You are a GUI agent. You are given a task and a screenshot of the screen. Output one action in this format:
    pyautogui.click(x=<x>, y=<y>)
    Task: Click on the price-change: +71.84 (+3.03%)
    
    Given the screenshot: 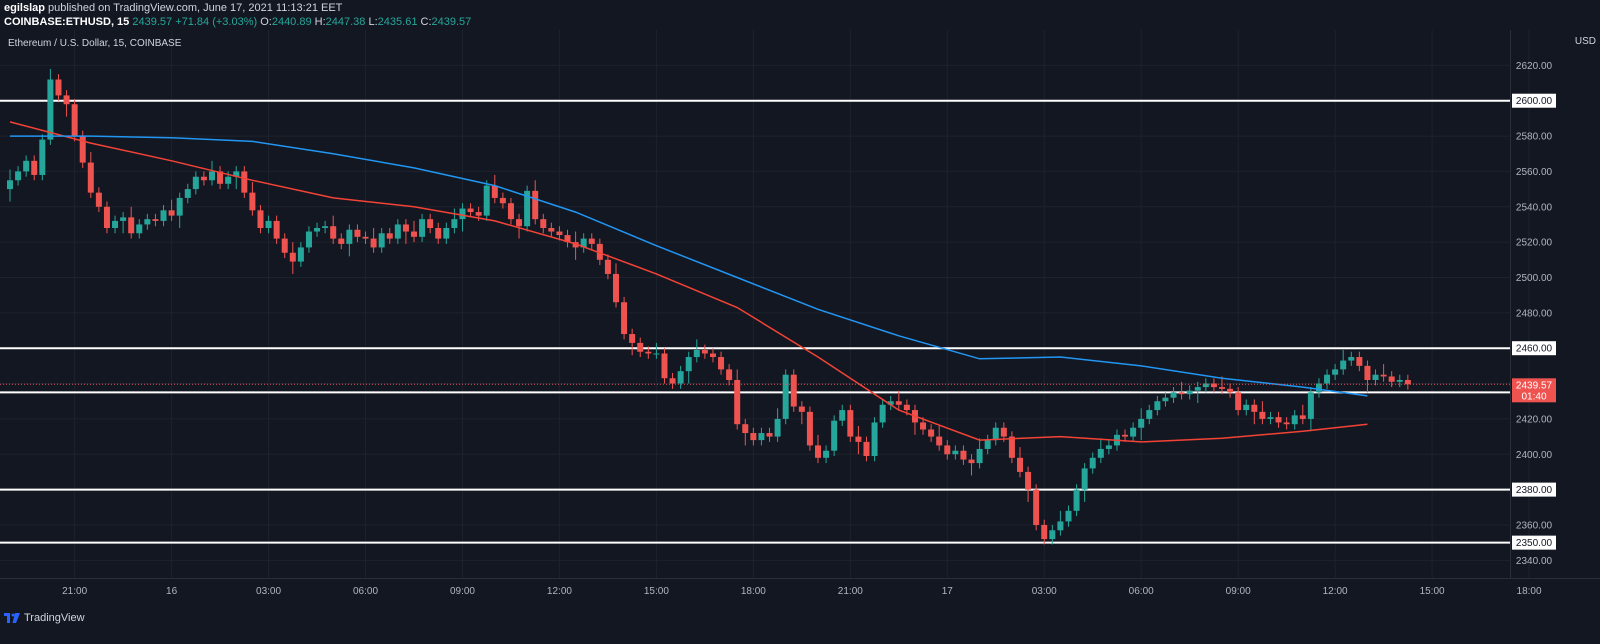 What is the action you would take?
    pyautogui.click(x=216, y=22)
    